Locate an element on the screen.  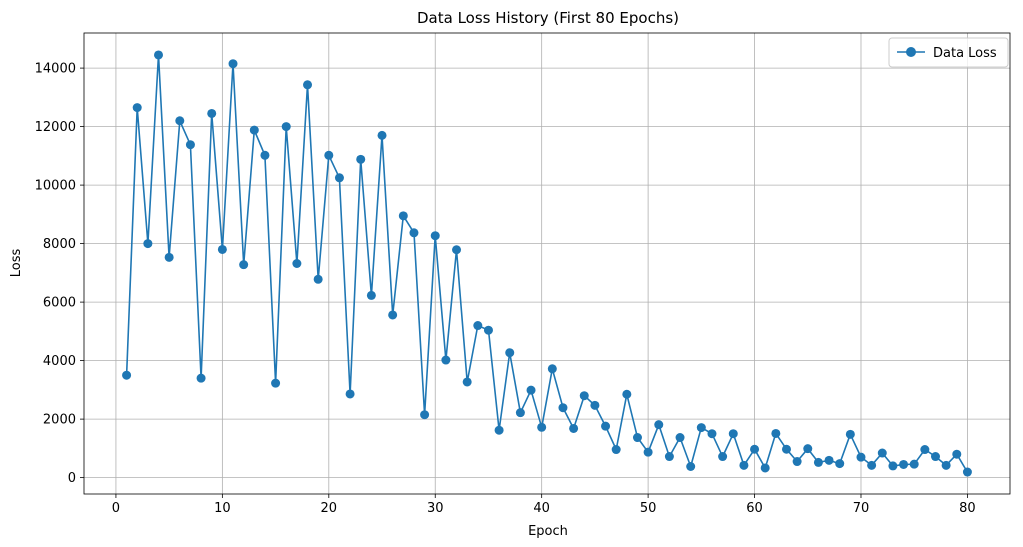
x-tick-label: 10 is located at coordinates (222, 508).